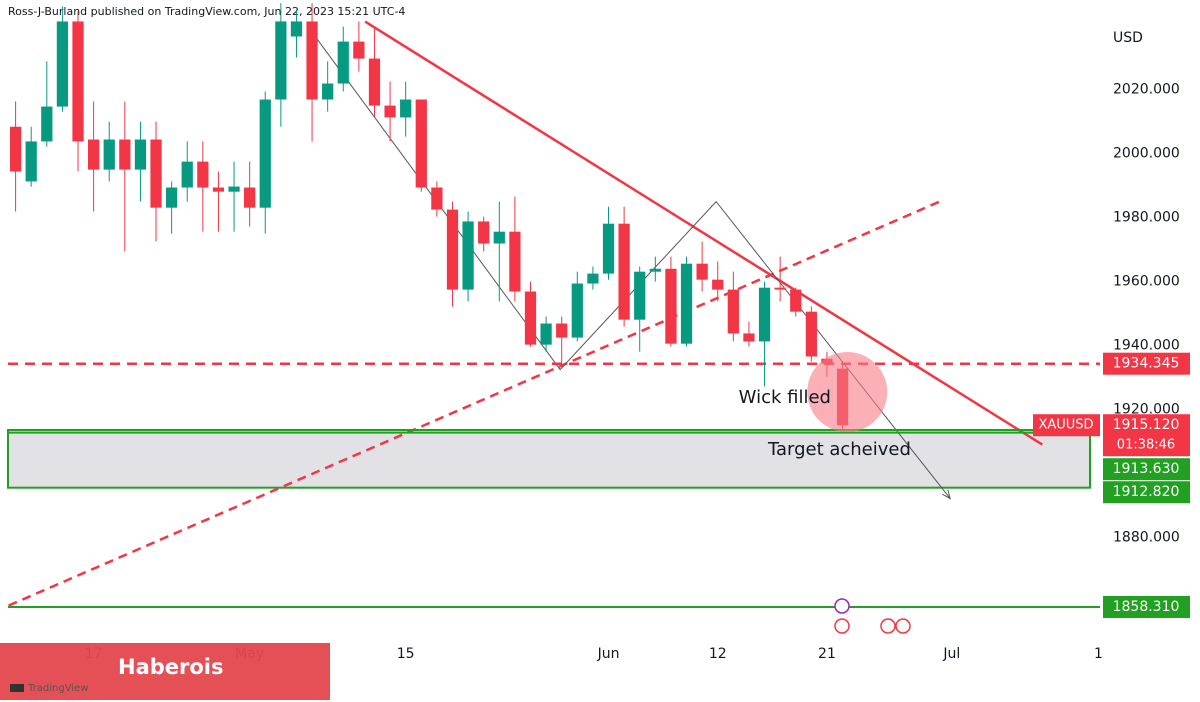  I want to click on price-label: 1912.820, so click(1146, 492).